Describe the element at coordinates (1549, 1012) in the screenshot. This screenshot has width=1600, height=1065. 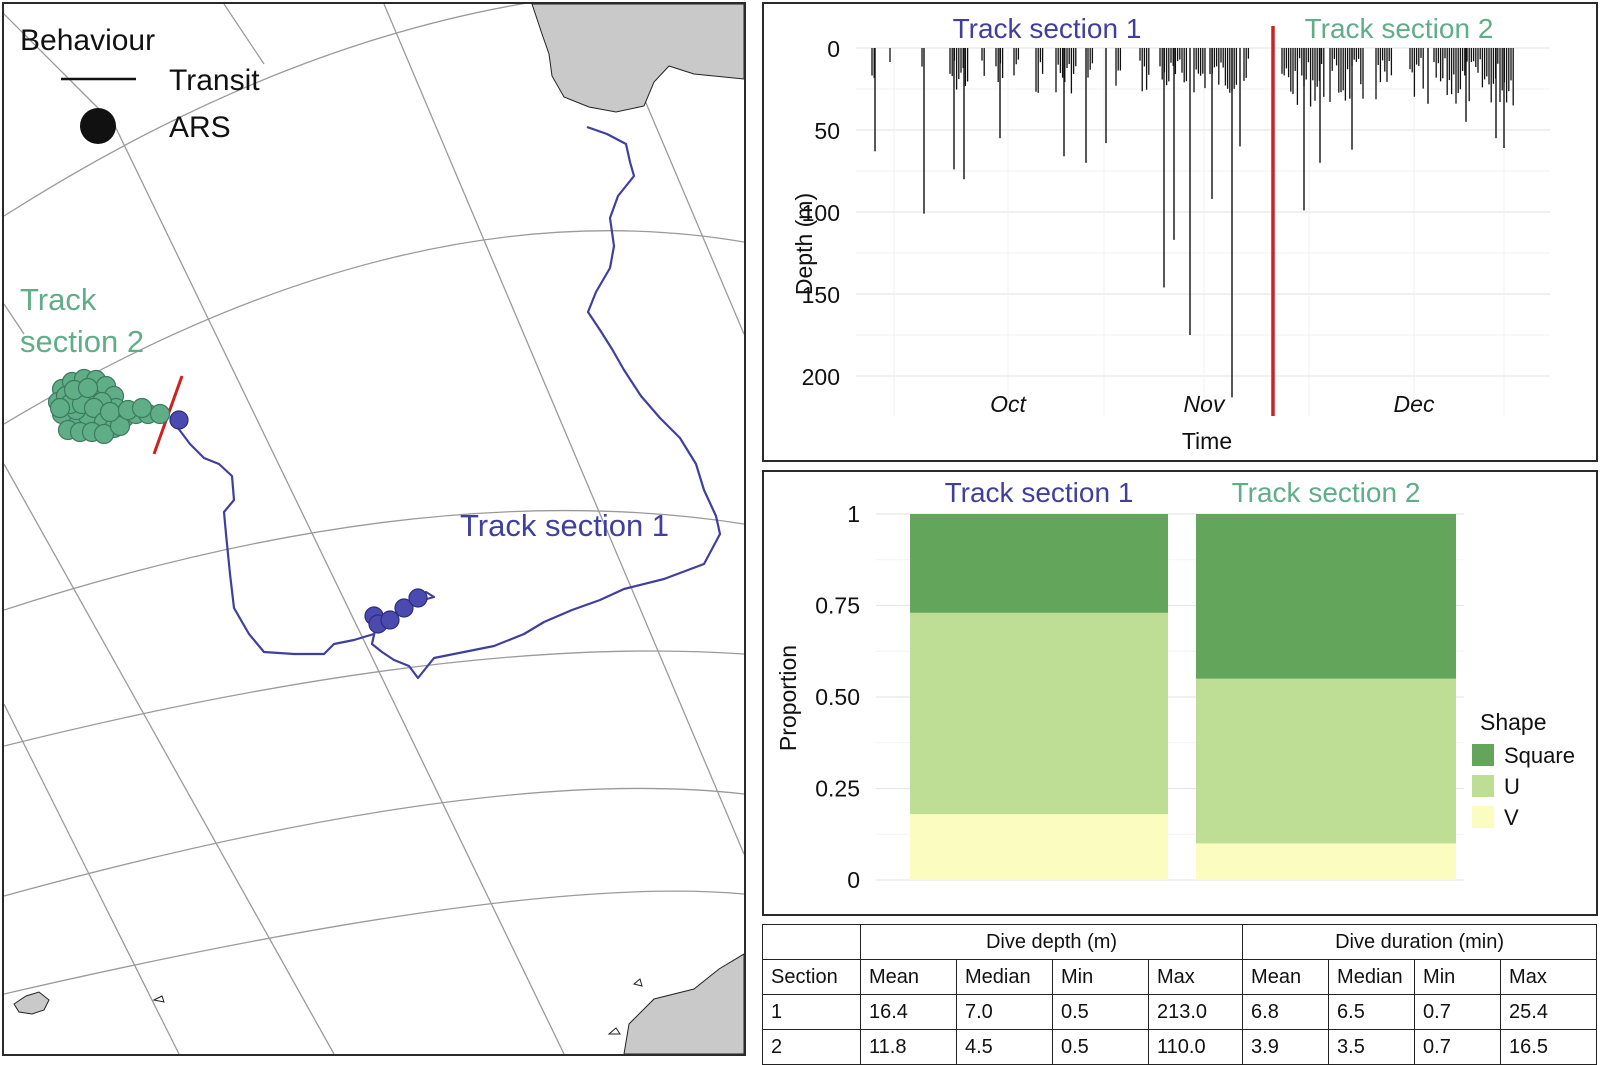
I see `table-cell: 25.4` at that location.